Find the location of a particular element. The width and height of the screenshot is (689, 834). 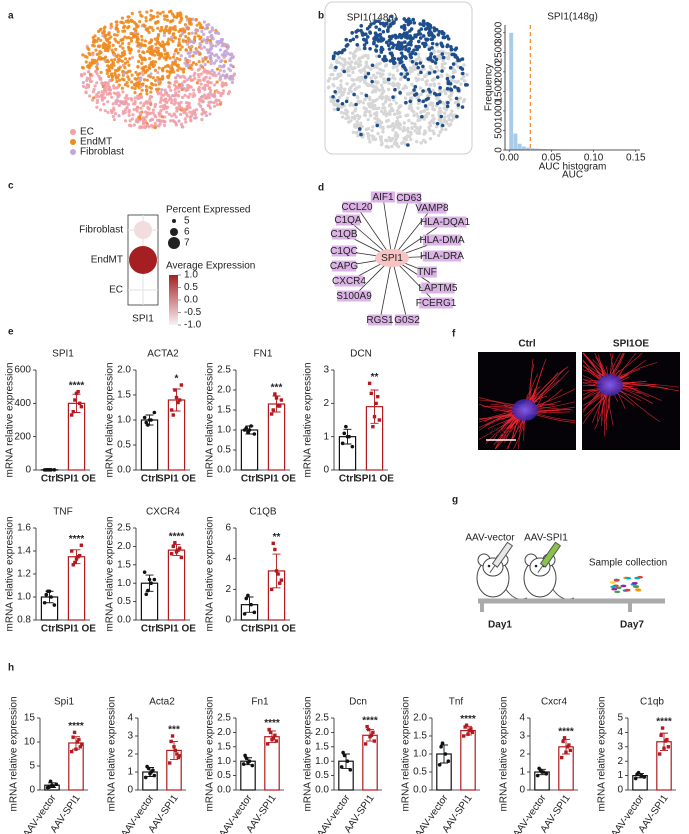

panel-label: e is located at coordinates (11, 332).